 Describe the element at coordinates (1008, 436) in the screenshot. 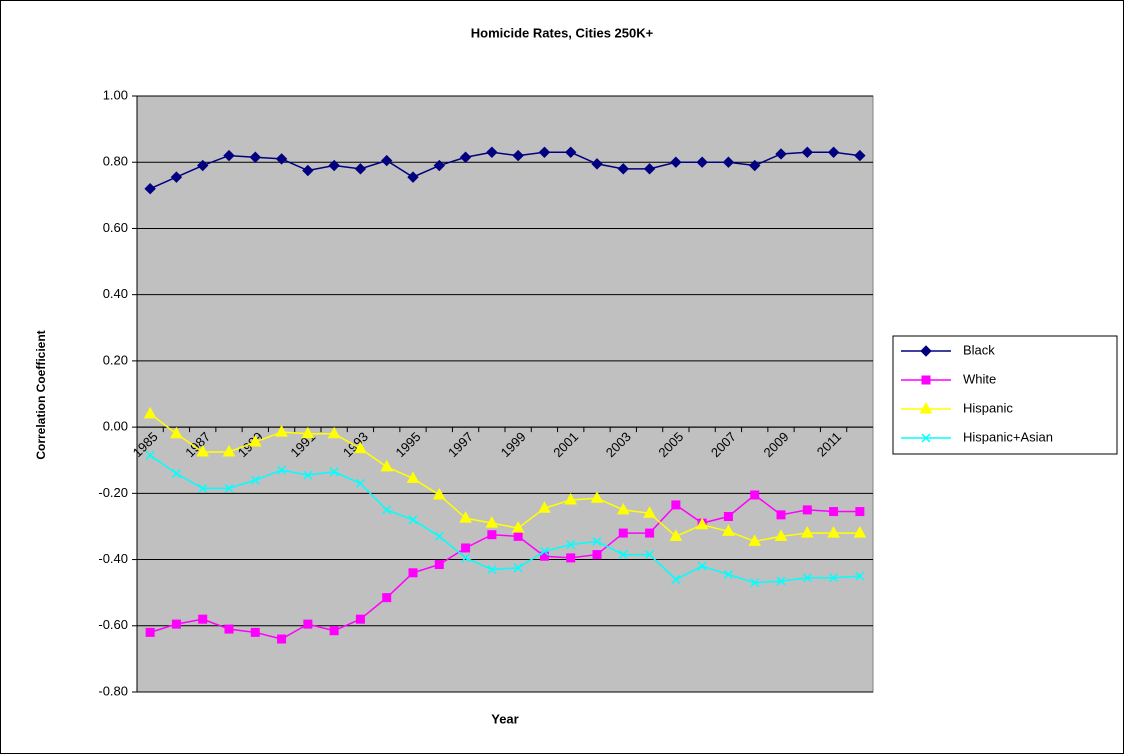

I see `legend-label: Hispanic+Asian` at that location.